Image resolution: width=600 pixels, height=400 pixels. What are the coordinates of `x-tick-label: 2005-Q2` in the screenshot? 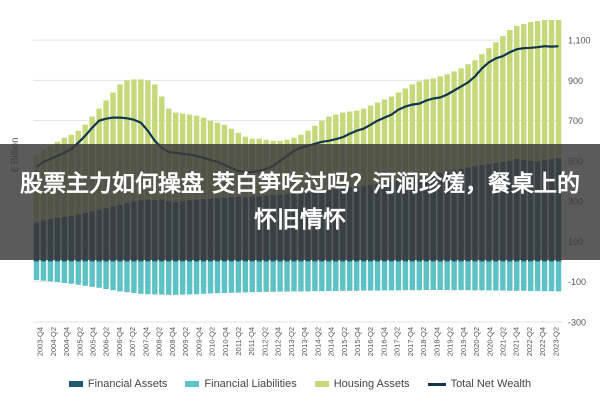 It's located at (79, 341).